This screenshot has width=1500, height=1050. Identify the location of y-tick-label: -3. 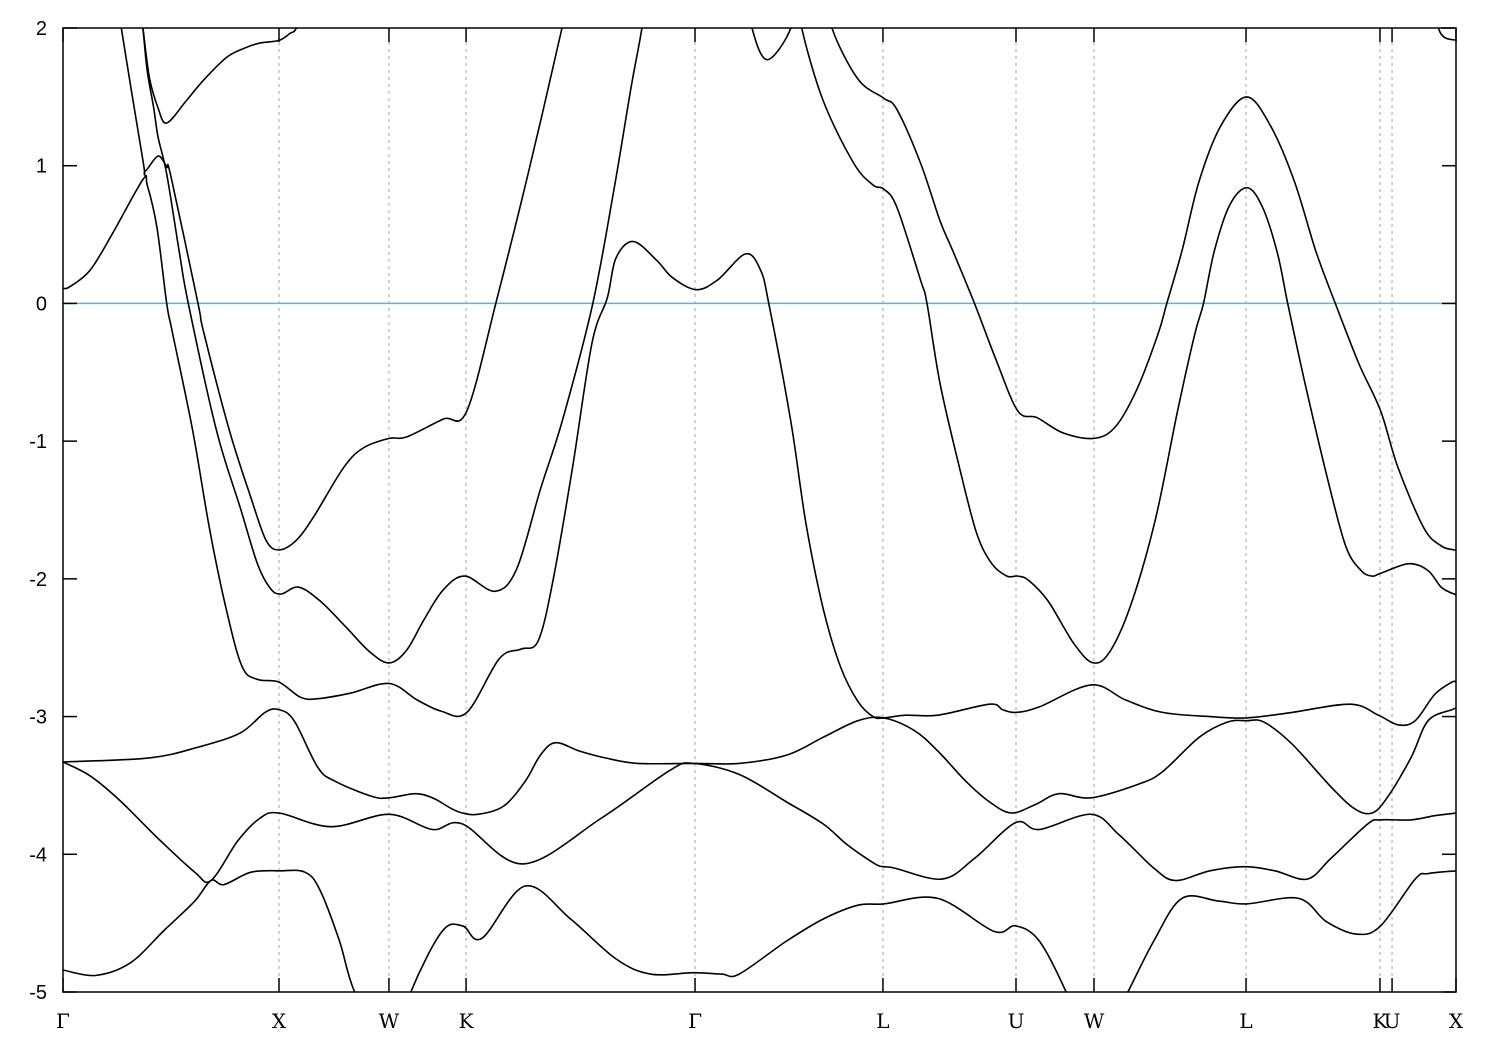
(38, 718).